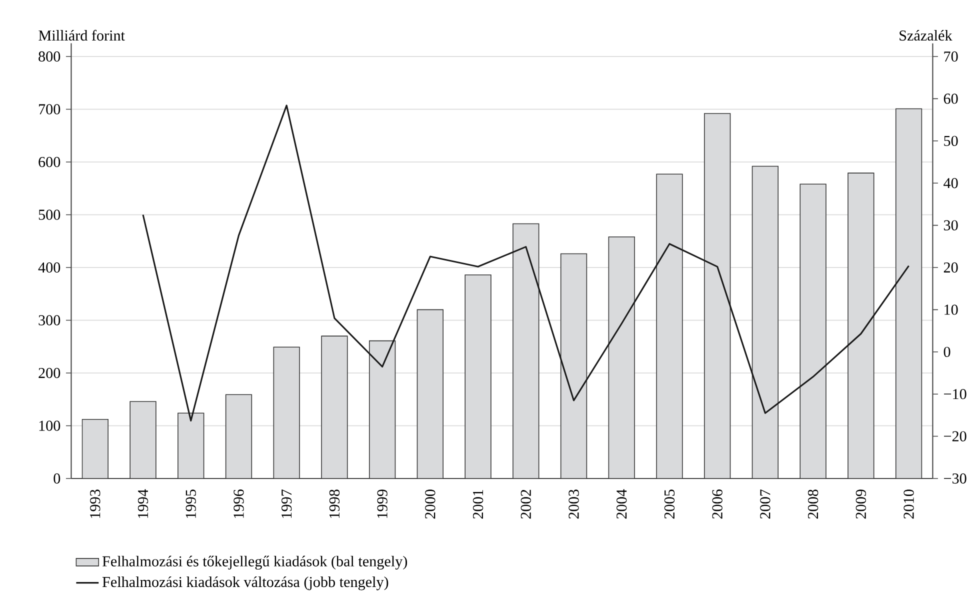  I want to click on y2-tick-label: 50, so click(951, 141).